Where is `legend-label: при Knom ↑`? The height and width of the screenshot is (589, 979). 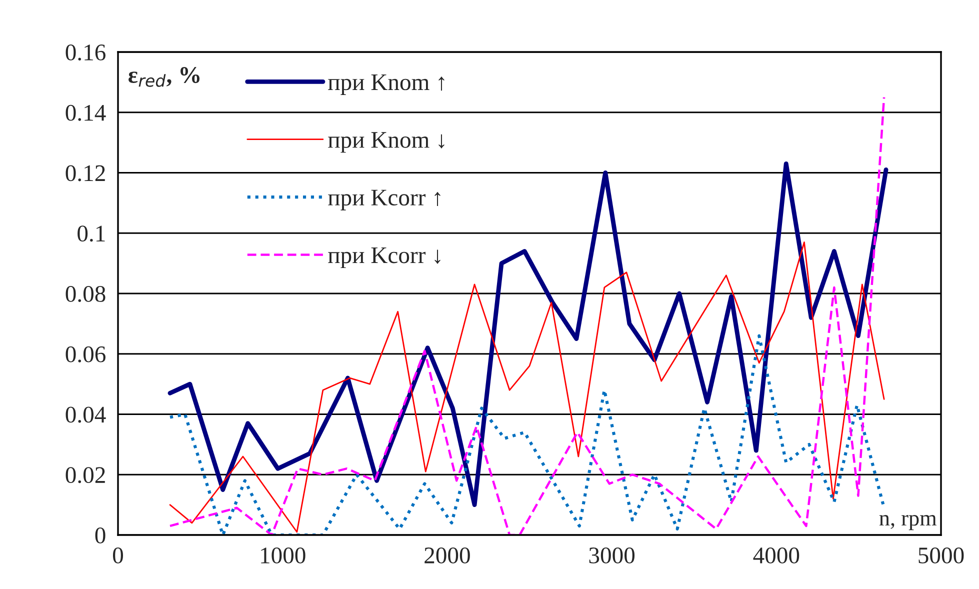
legend-label: при Knom ↑ is located at coordinates (386, 84).